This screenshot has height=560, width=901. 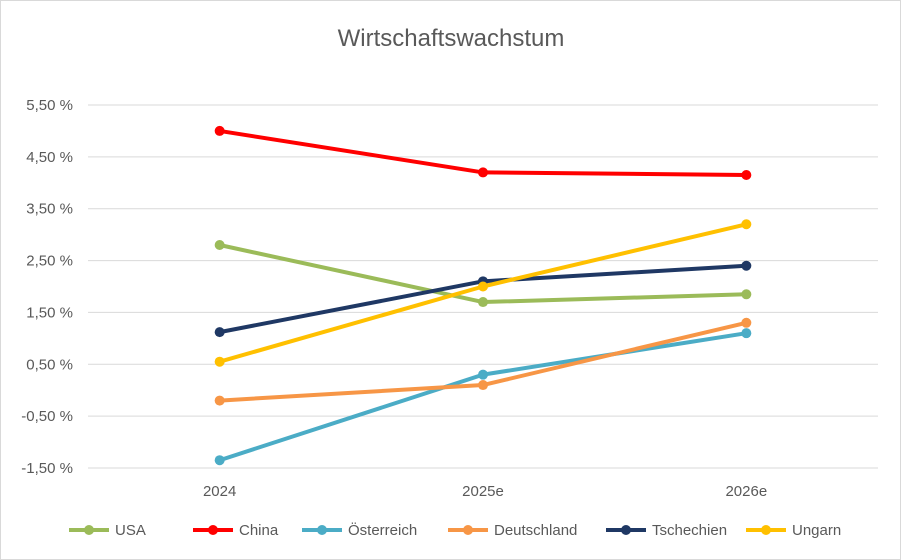 What do you see at coordinates (49, 209) in the screenshot?
I see `y-tick-label: 3,50 %` at bounding box center [49, 209].